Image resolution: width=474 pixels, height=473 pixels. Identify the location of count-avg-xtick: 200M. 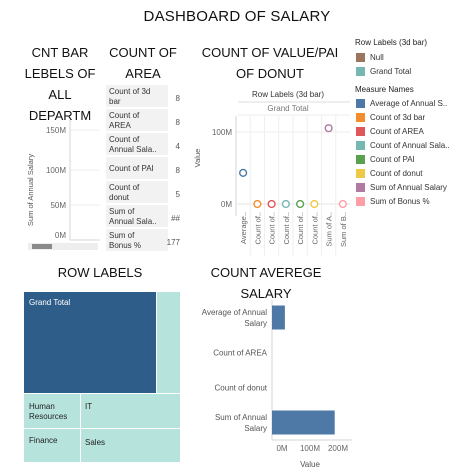
(338, 448).